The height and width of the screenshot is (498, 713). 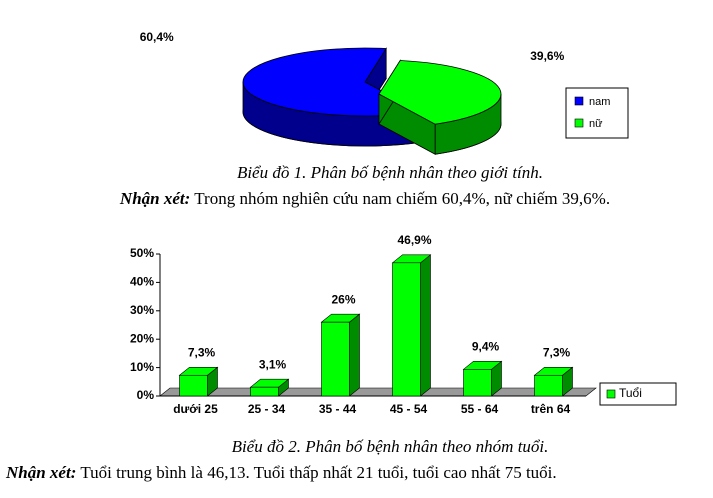 What do you see at coordinates (596, 124) in the screenshot?
I see `legend-label: nữ` at bounding box center [596, 124].